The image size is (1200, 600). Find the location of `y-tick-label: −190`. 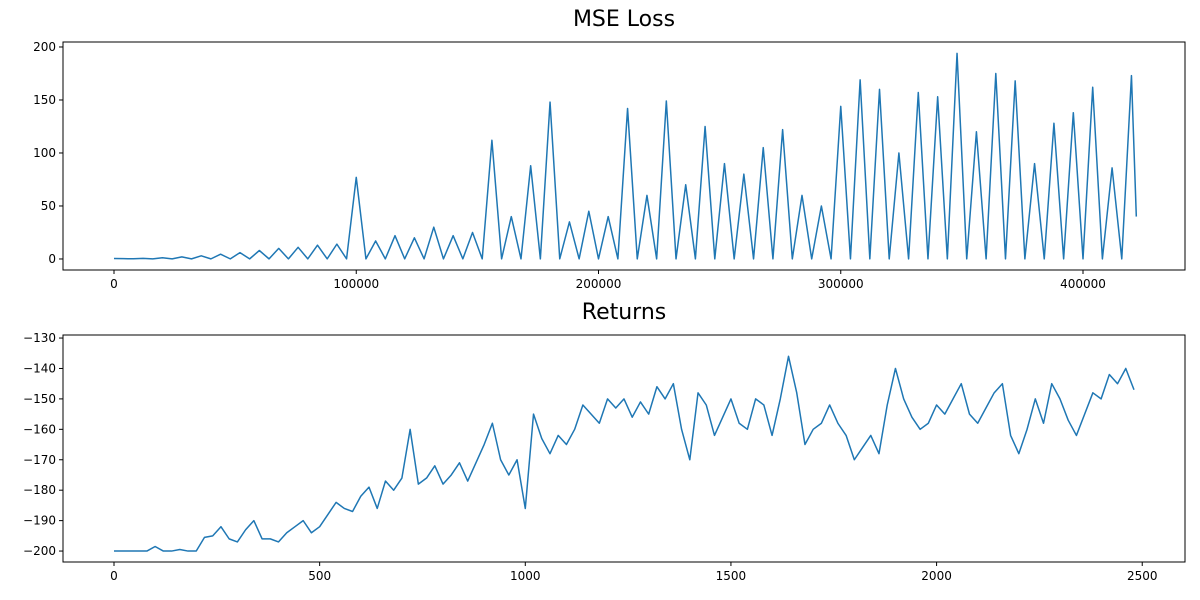

y-tick-label: −190 is located at coordinates (39, 521).